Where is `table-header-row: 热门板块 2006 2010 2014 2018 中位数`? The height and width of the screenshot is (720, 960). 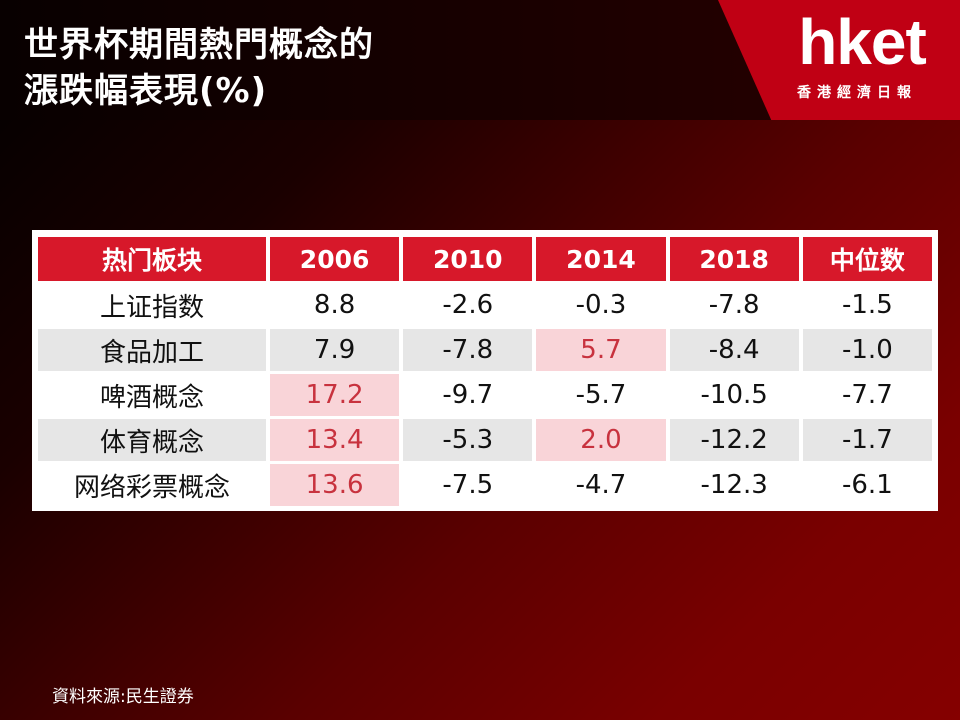 table-header-row: 热门板块 2006 2010 2014 2018 中位数 is located at coordinates (485, 259).